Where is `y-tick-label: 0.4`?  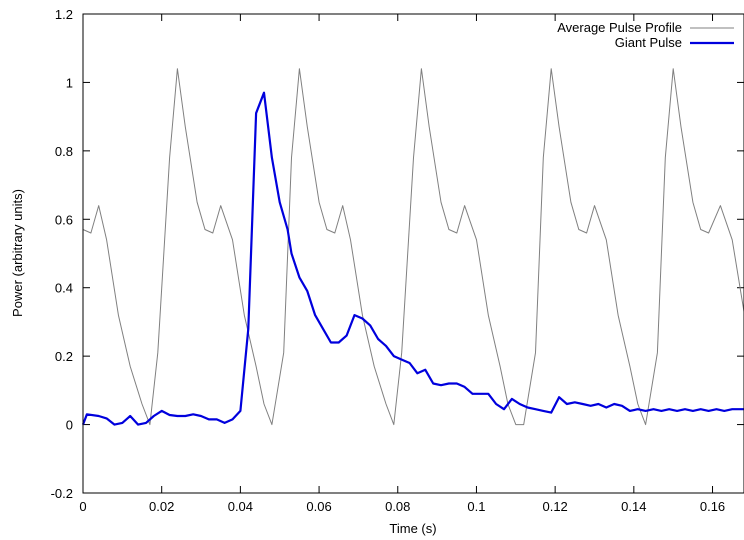 y-tick-label: 0.4 is located at coordinates (64, 288).